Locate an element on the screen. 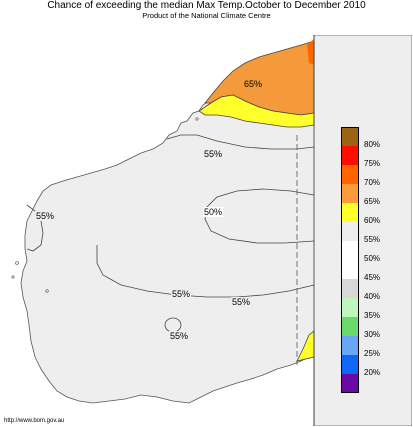 Image resolution: width=413 pixels, height=427 pixels. contour-label-south-b: 55% is located at coordinates (241, 302).